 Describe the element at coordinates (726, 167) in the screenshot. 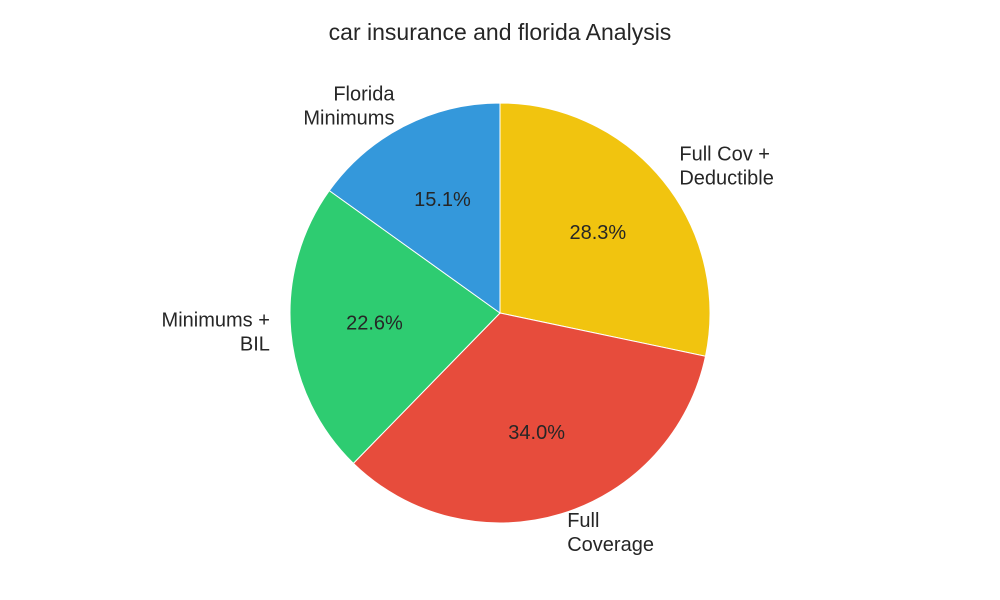

I see `slice-label: Full Cov + Deductible` at that location.